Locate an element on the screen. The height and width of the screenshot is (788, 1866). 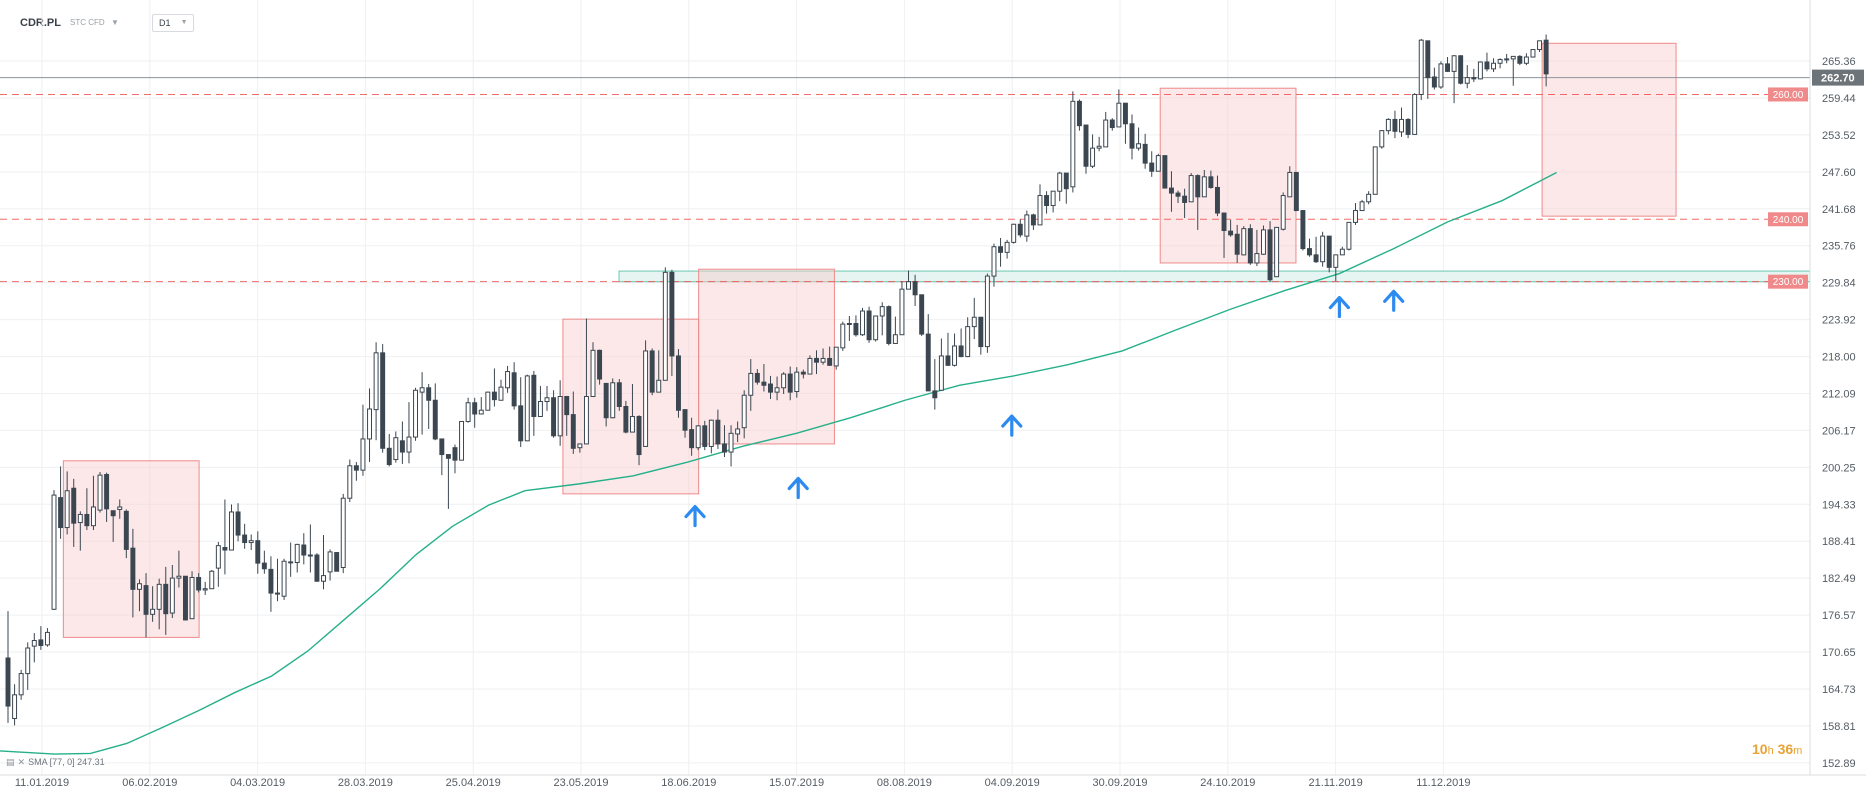
y-tick-label: 170.65 is located at coordinates (1839, 653).